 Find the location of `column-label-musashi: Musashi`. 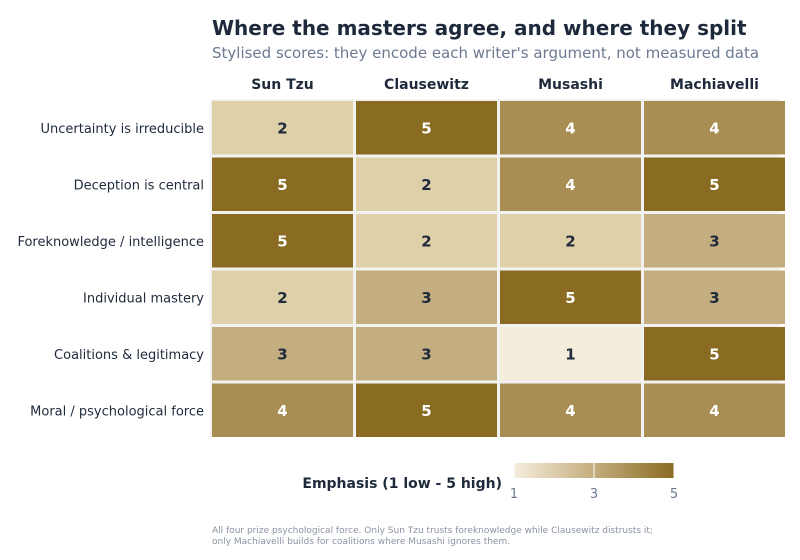

column-label-musashi: Musashi is located at coordinates (570, 85).